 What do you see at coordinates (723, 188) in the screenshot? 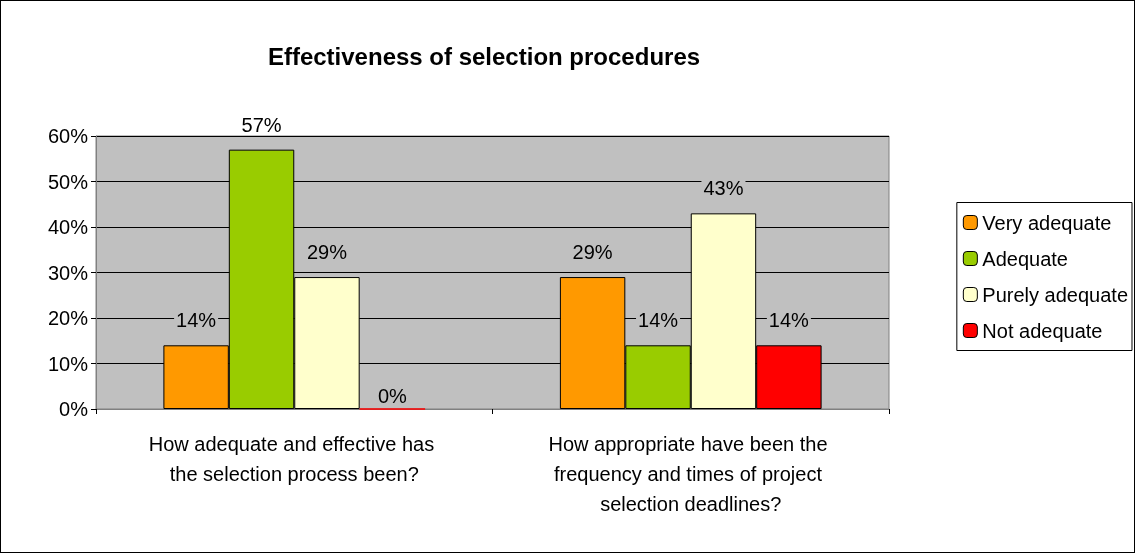
I see `data-label: 43%` at bounding box center [723, 188].